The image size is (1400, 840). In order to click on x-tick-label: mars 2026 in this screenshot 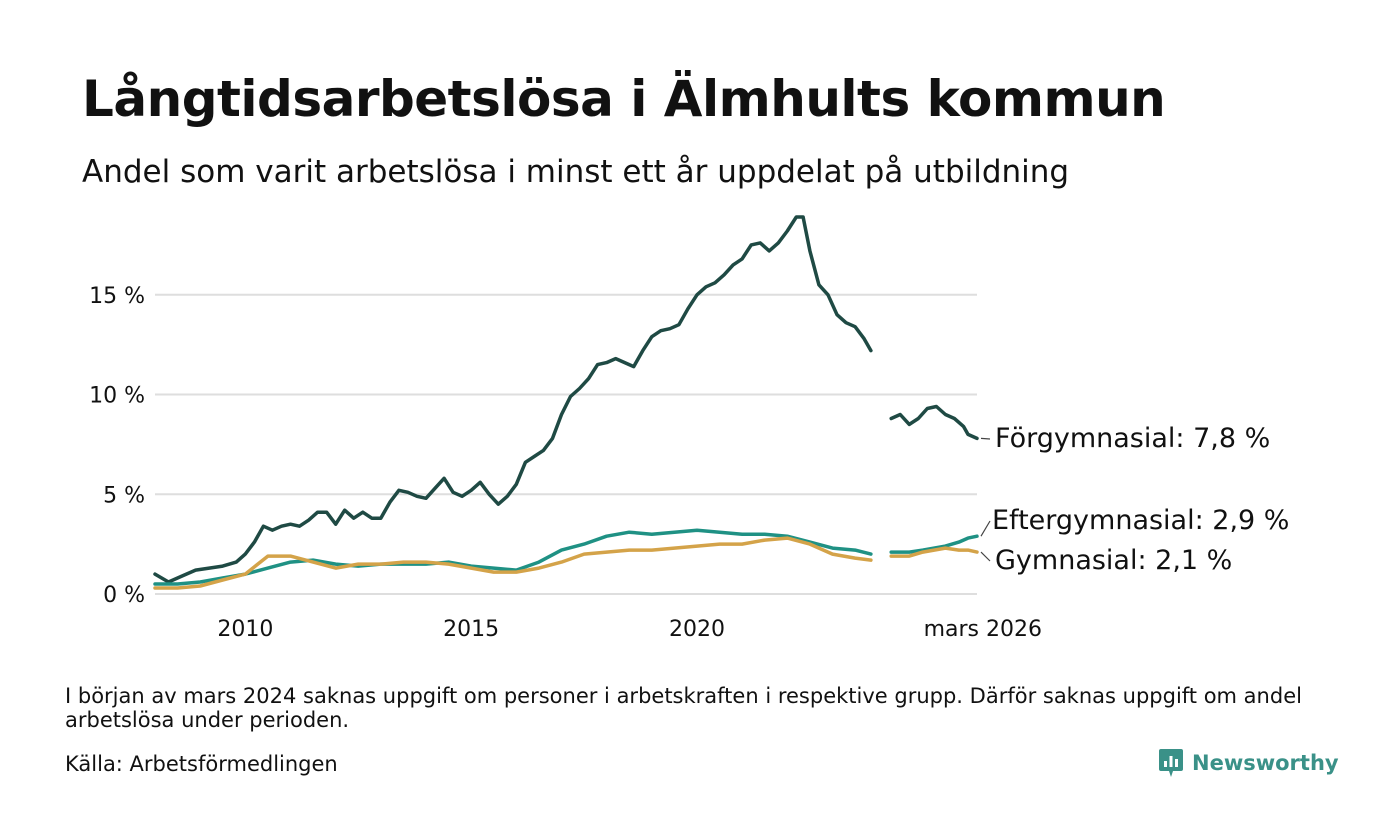, I will do `click(983, 629)`.